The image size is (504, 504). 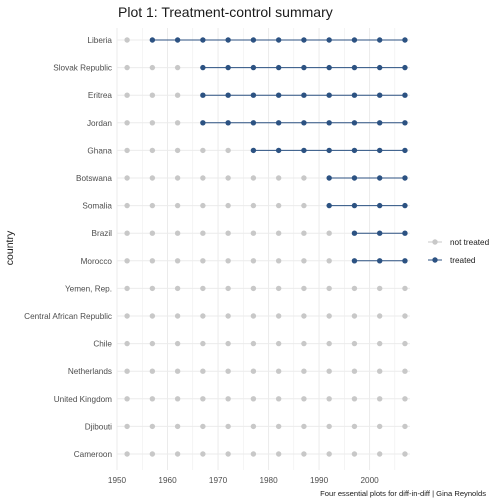 What do you see at coordinates (225, 12) in the screenshot?
I see `chart-title: Plot 1: Treatment-control summary` at bounding box center [225, 12].